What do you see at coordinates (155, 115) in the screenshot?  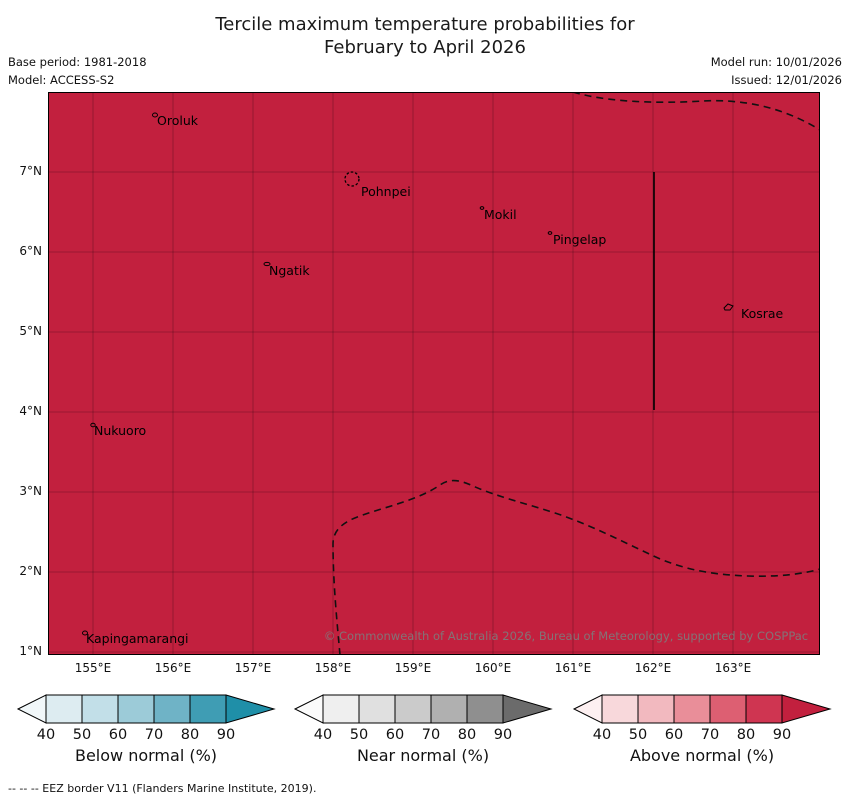 I see `island-marker-oroluk` at bounding box center [155, 115].